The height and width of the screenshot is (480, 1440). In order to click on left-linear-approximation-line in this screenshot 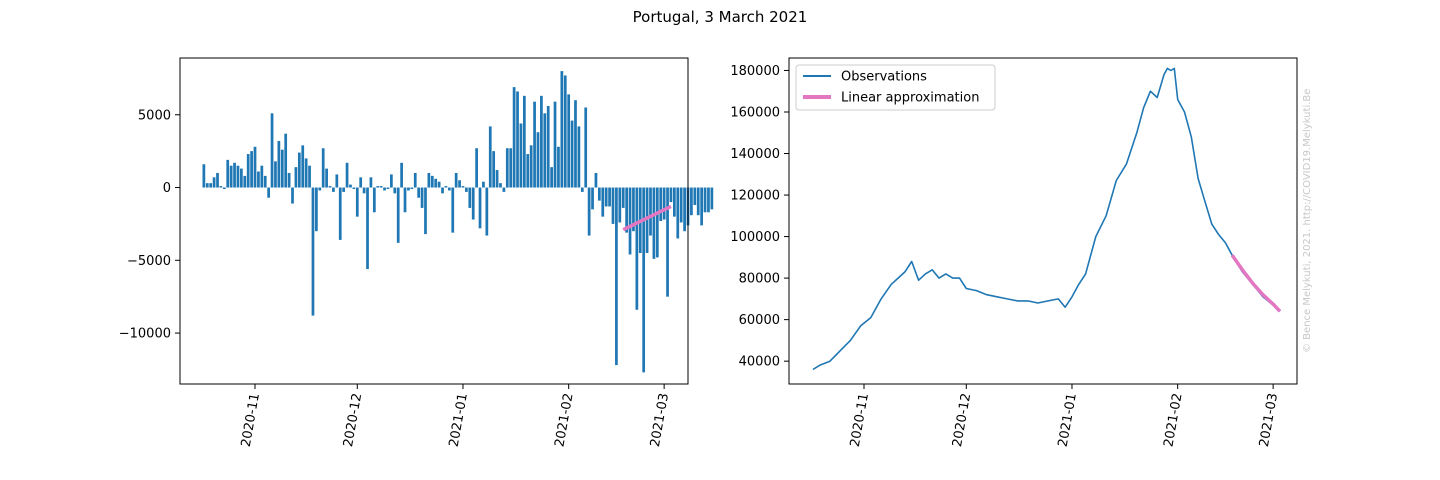, I will do `click(647, 218)`.